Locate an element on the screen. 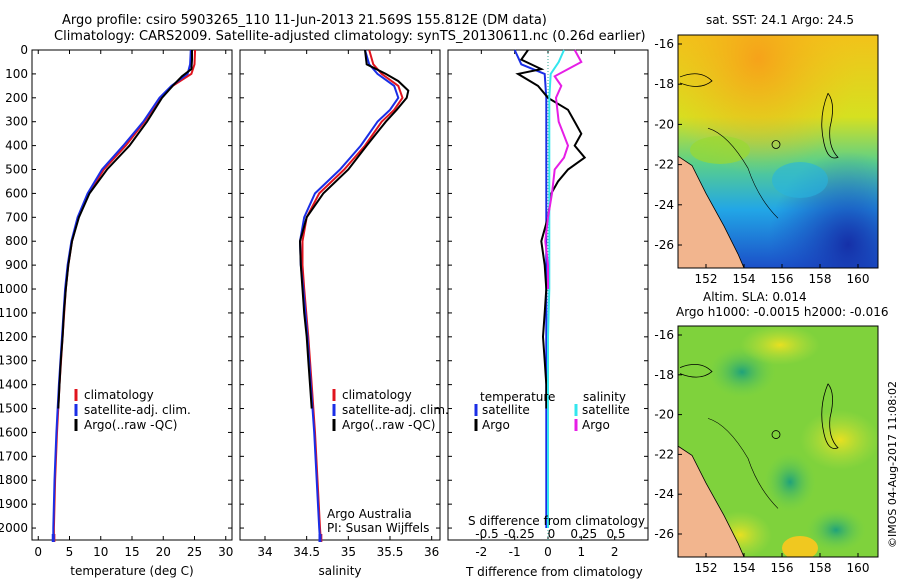 The image size is (900, 580). legend-label-1-0: satellite is located at coordinates (606, 410).